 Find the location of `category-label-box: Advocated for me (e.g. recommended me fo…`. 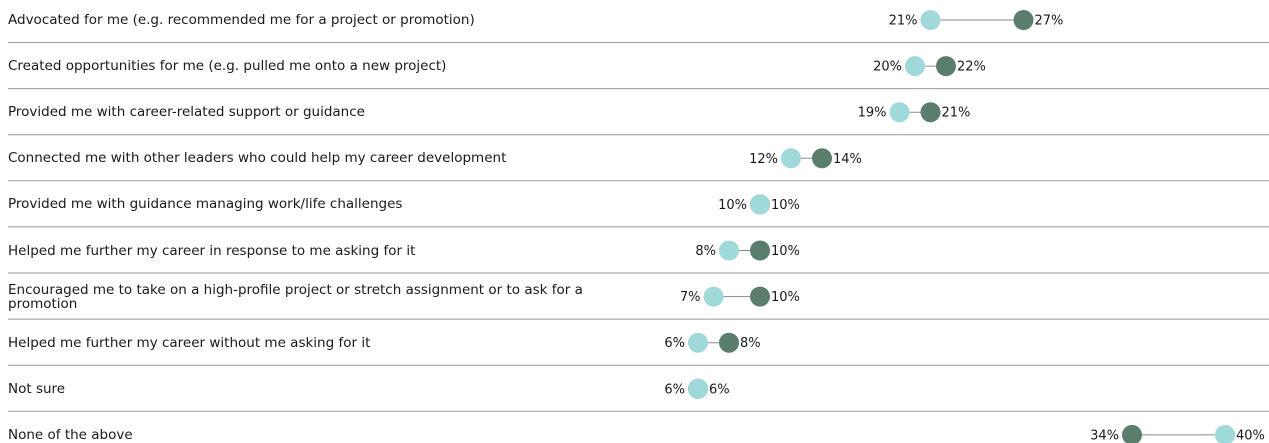

category-label-box: Advocated for me (e.g. recommended me fo… is located at coordinates (328, 20).